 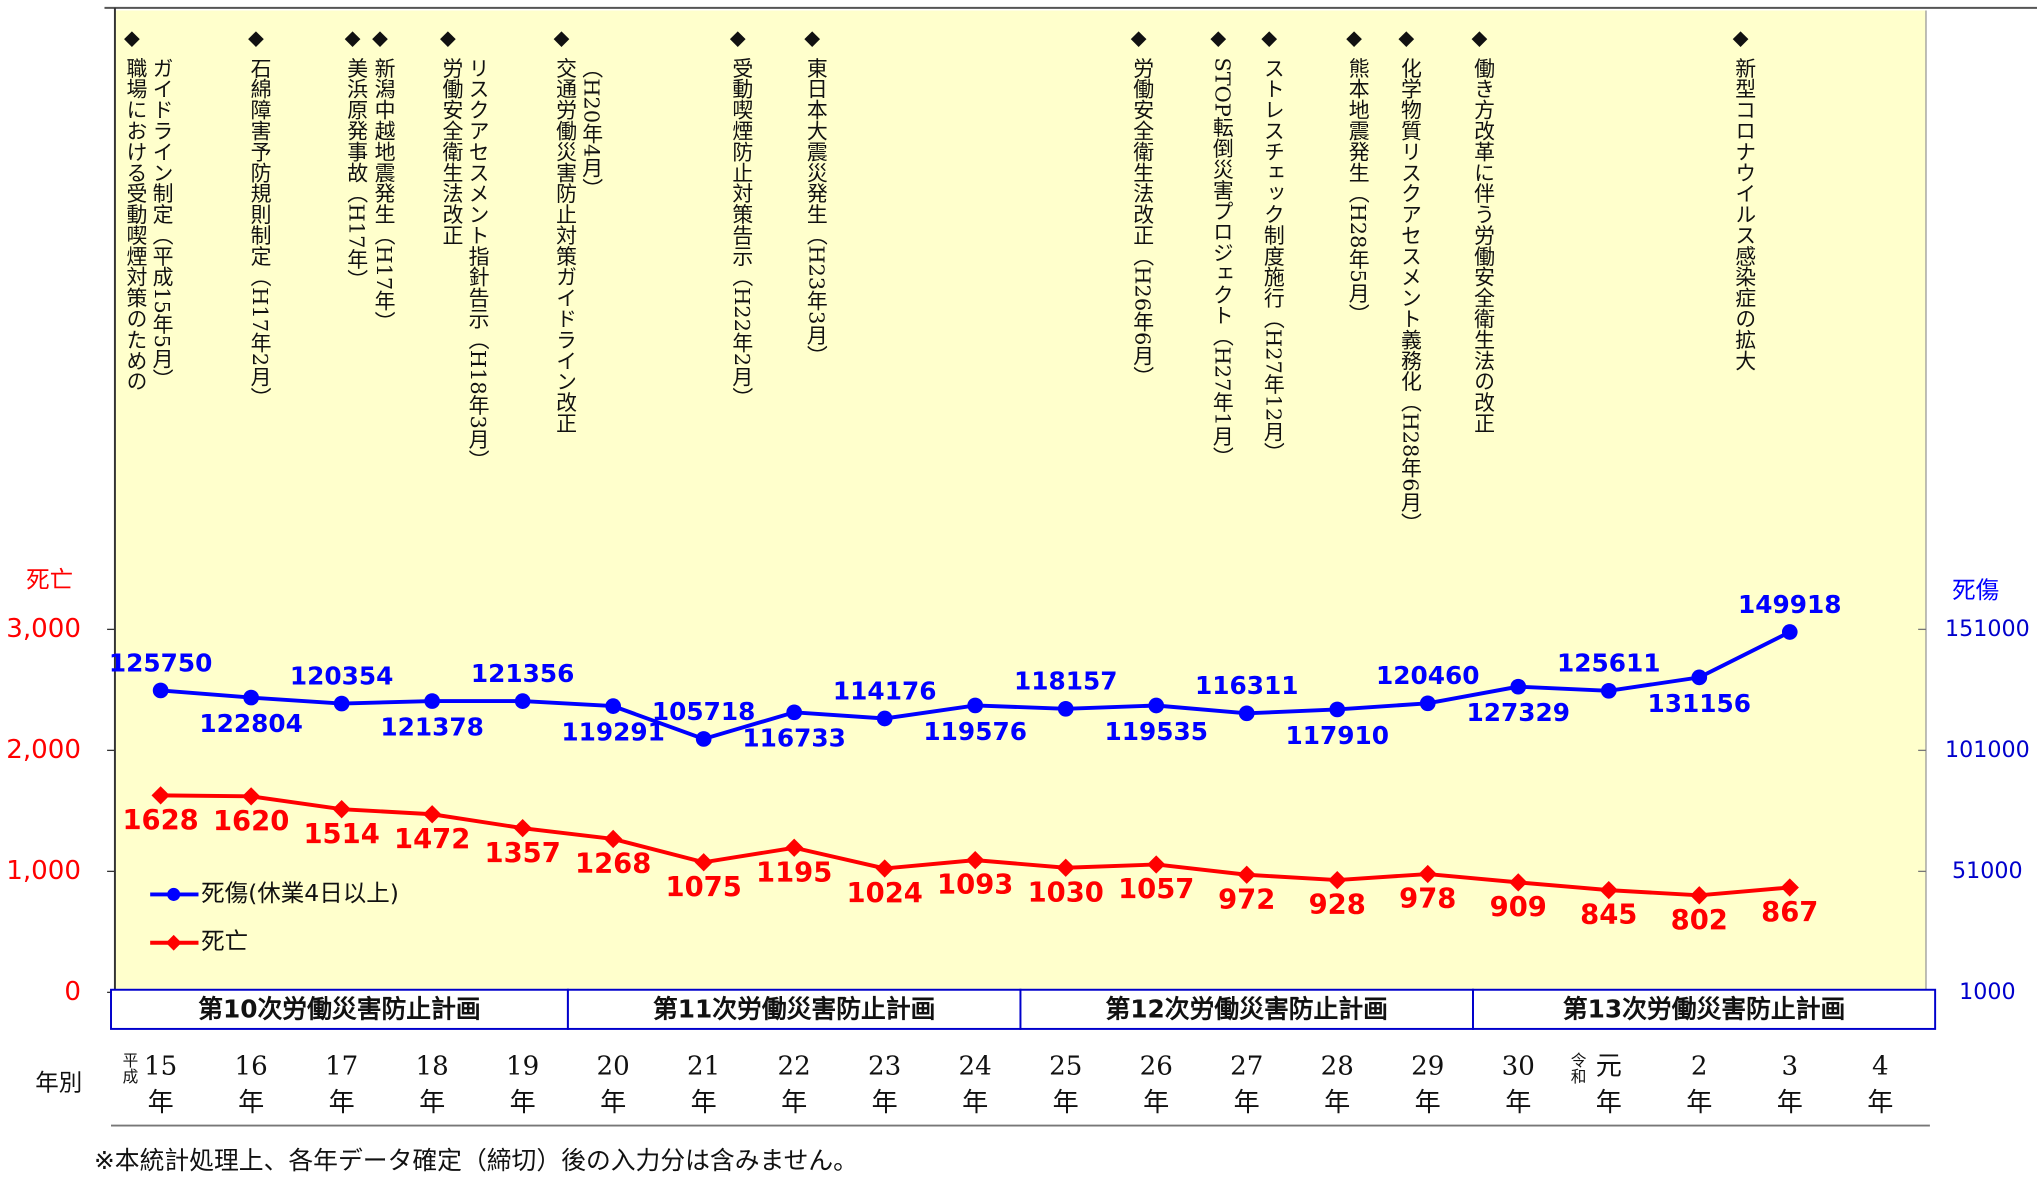 I want to click on legend-label: 死傷(休業4日以上), so click(x=300, y=893).